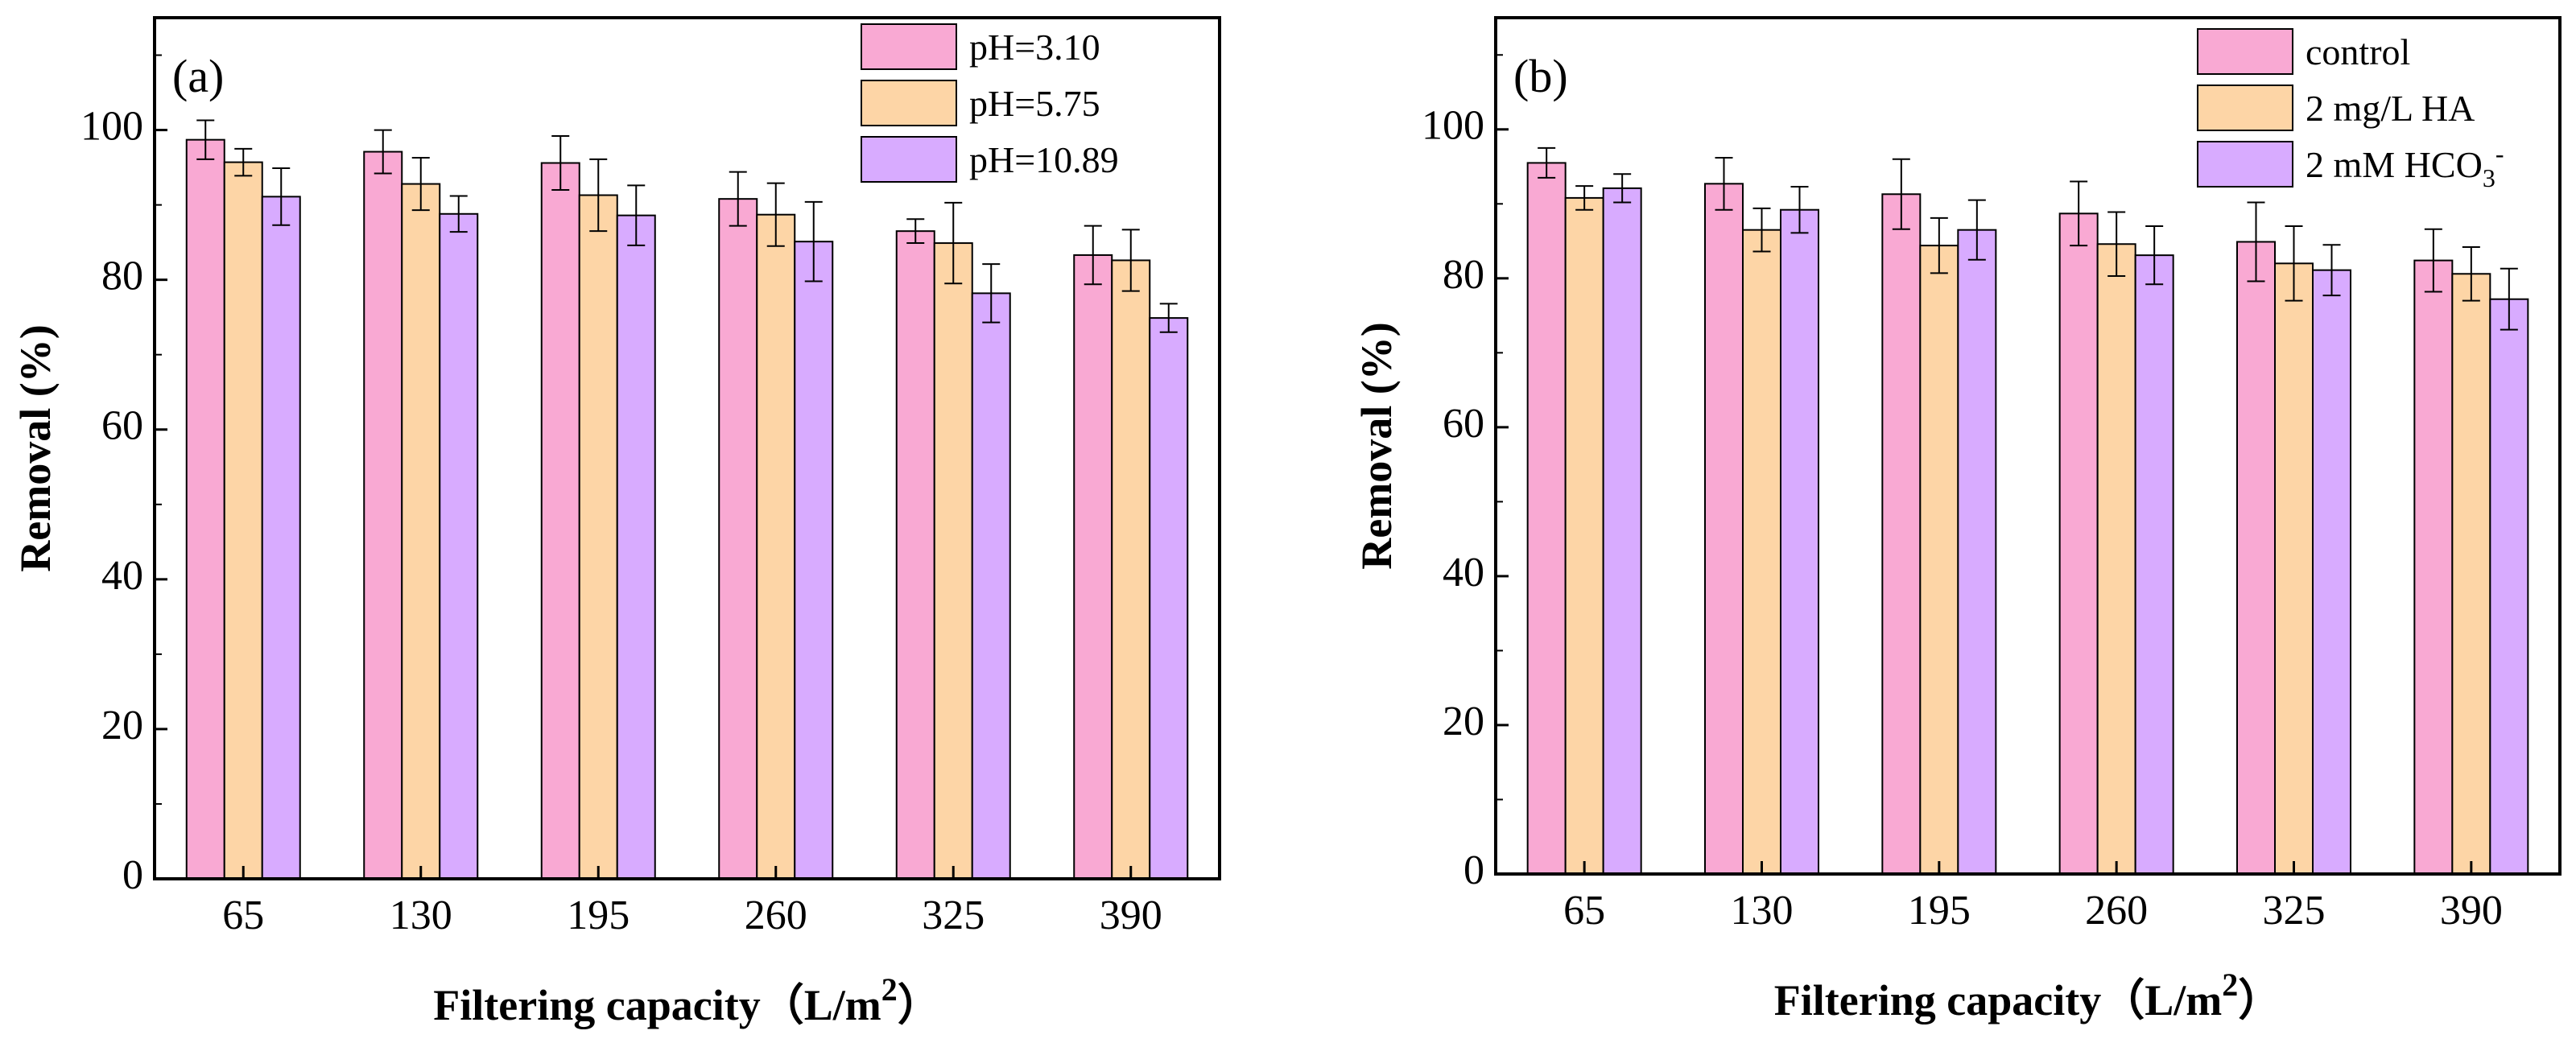  What do you see at coordinates (1540, 76) in the screenshot?
I see `panel-label: (b)` at bounding box center [1540, 76].